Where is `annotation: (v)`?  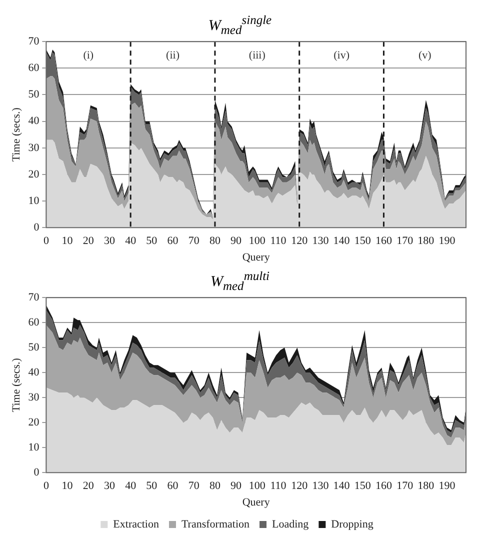
annotation: (v) is located at coordinates (425, 55).